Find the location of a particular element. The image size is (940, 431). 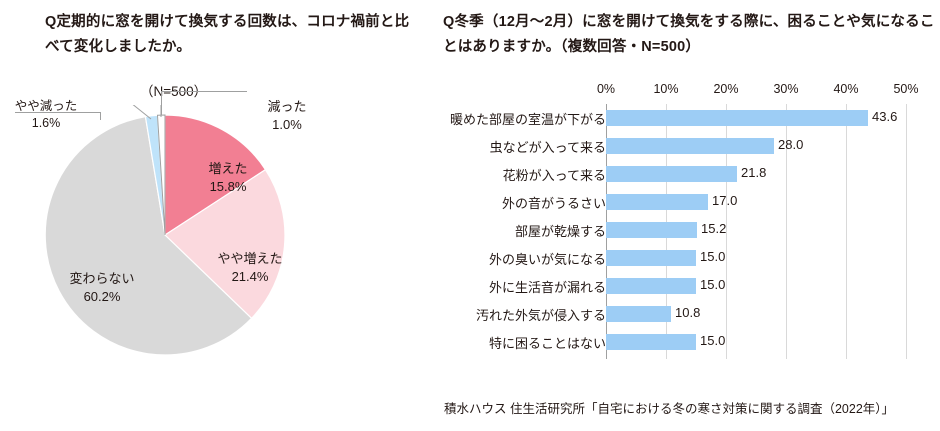

pie-label-fueta-name: 増えた is located at coordinates (228, 168).